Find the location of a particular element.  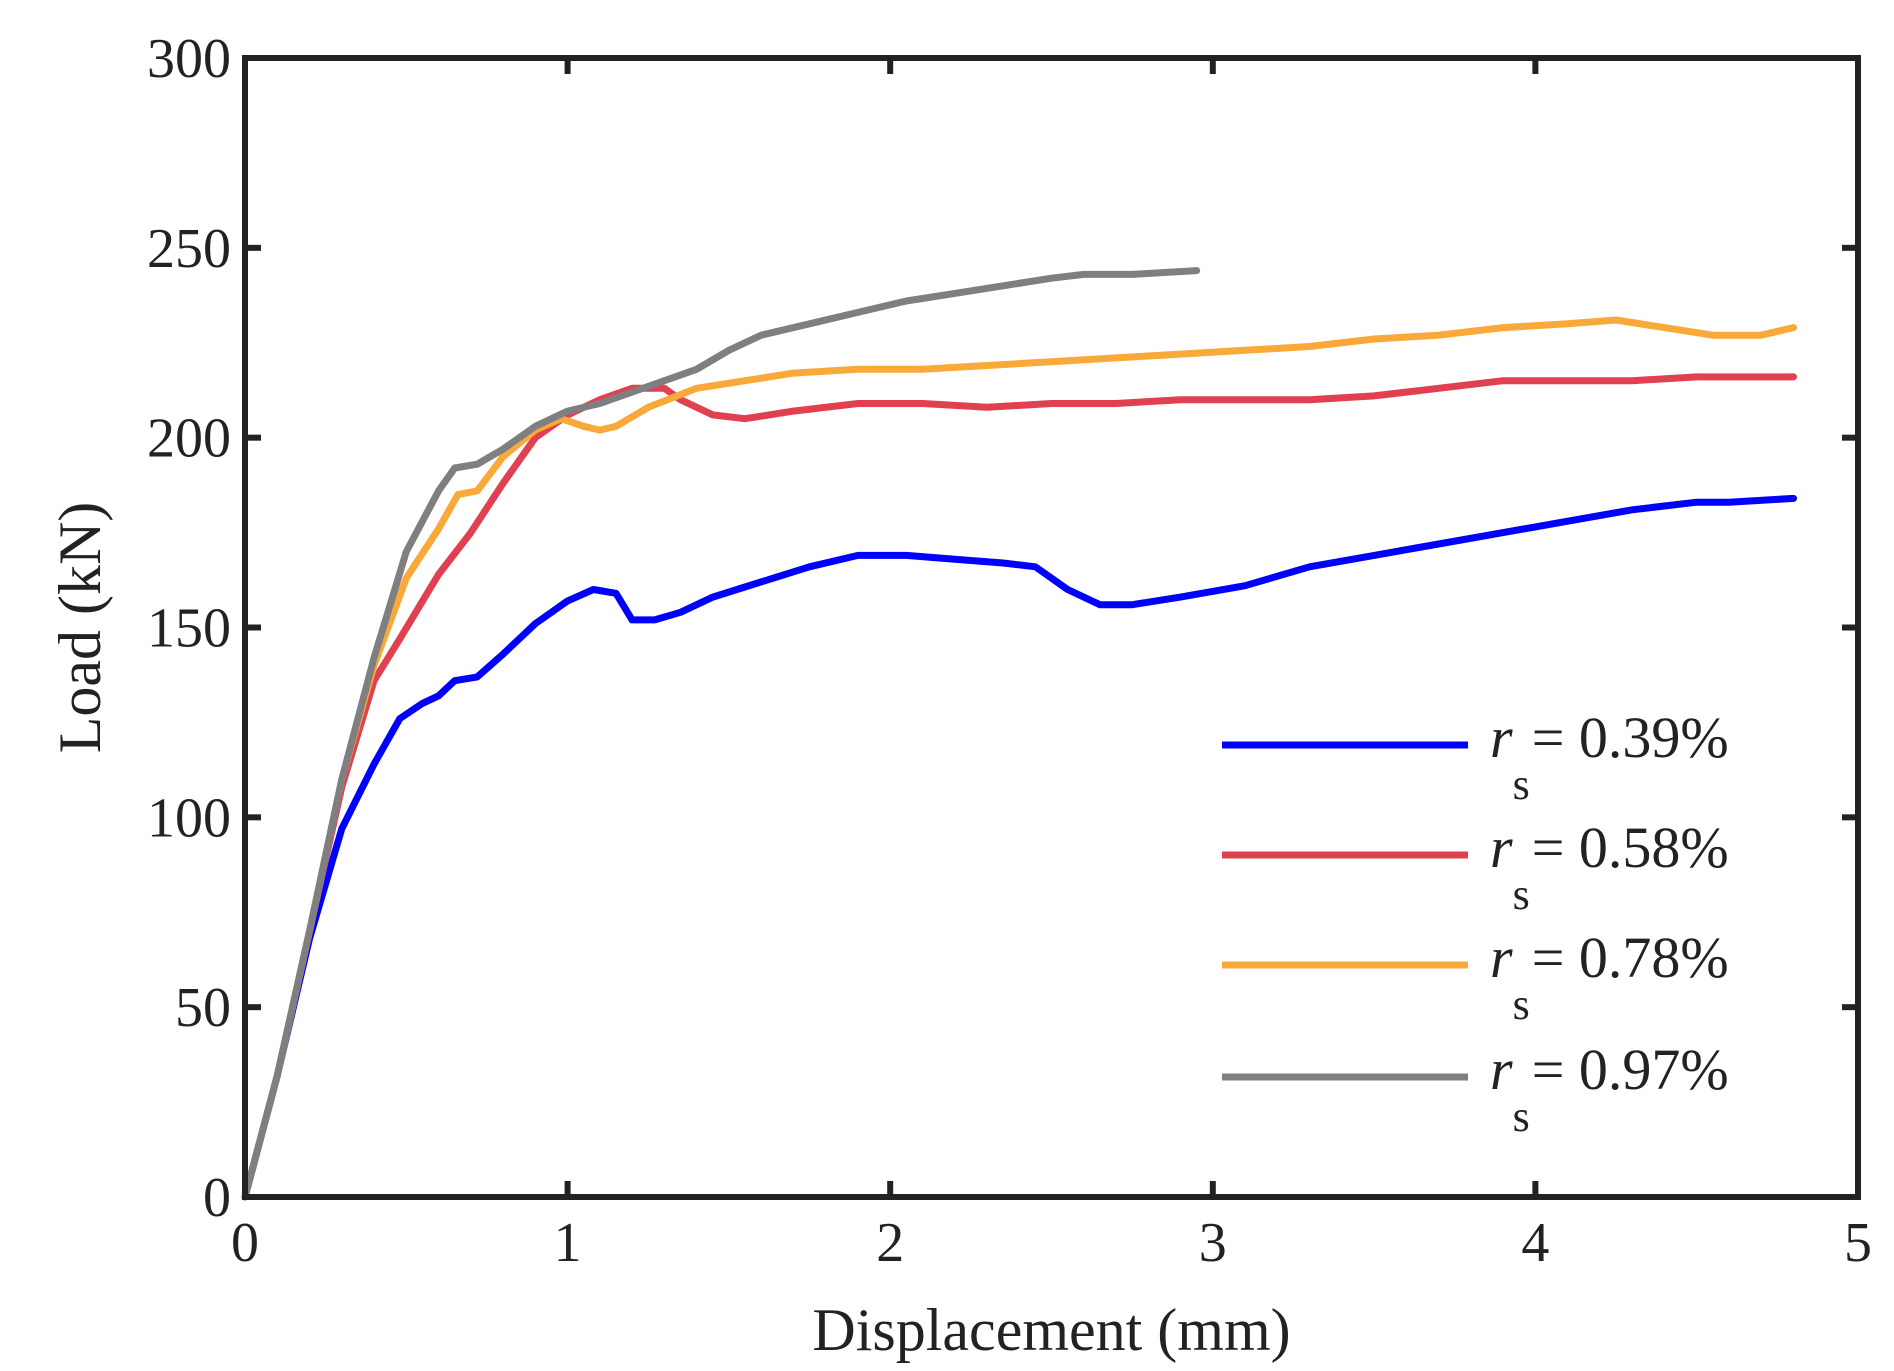

legend-value: = 0.78% is located at coordinates (1630, 957).